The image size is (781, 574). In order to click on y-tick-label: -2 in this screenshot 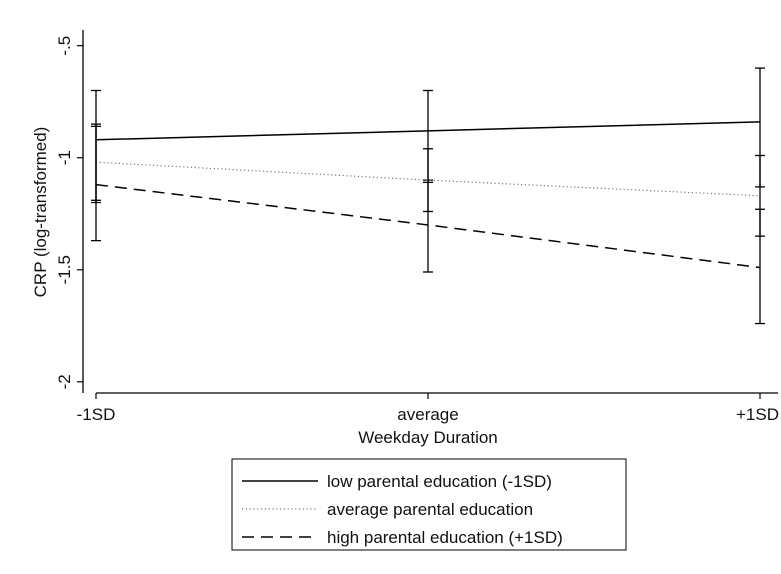, I will do `click(64, 381)`.